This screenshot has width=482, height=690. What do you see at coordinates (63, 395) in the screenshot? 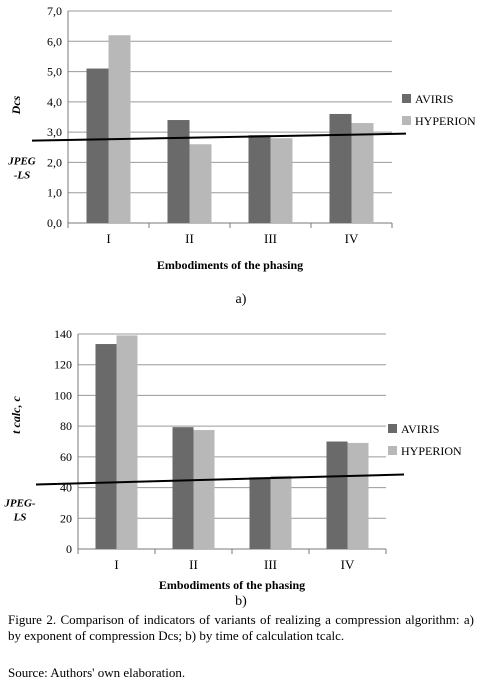
I see `y-tick-label: 100` at bounding box center [63, 395].